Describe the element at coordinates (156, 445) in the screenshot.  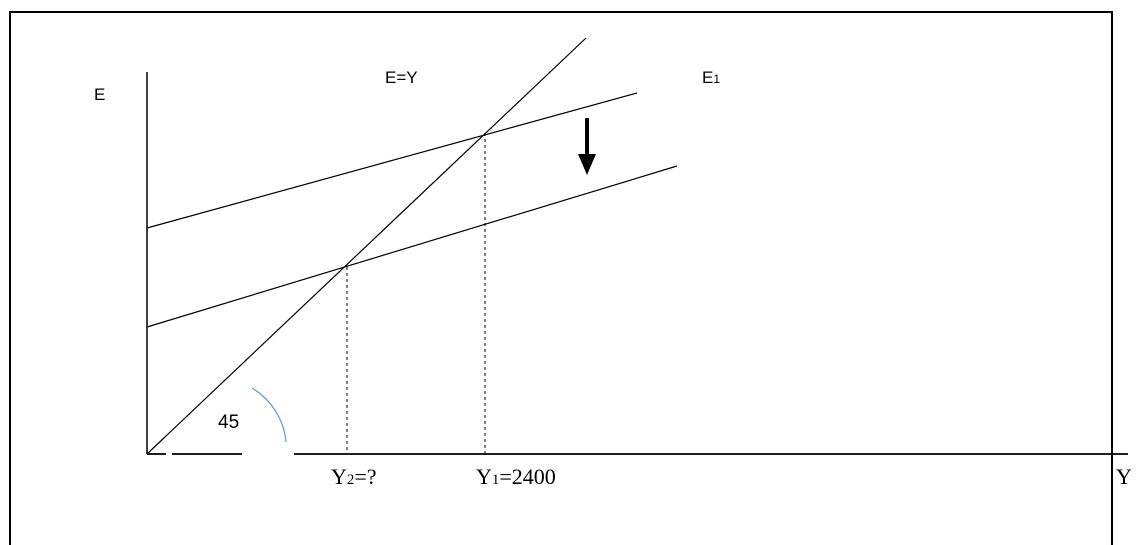
I see `e-equals-y-line-redraw` at that location.